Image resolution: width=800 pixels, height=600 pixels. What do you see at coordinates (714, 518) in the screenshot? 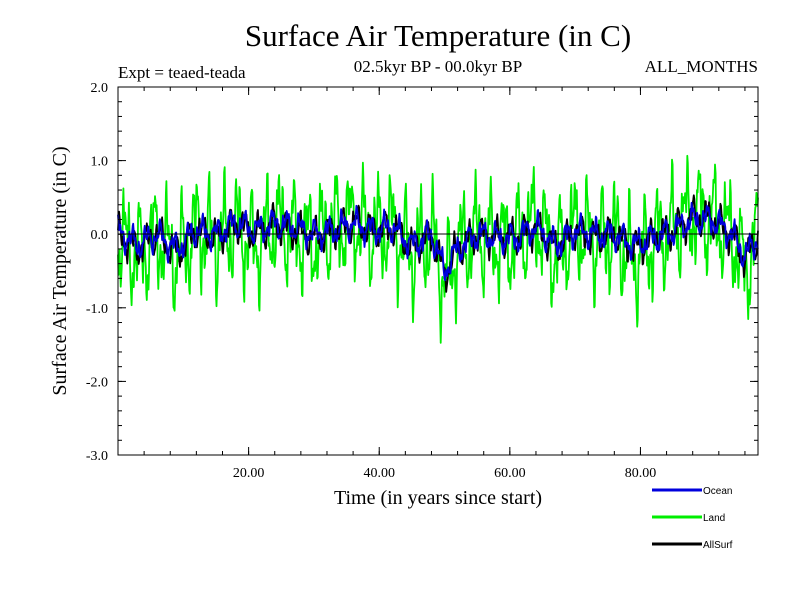
I see `legend-label-land: Land` at bounding box center [714, 518].